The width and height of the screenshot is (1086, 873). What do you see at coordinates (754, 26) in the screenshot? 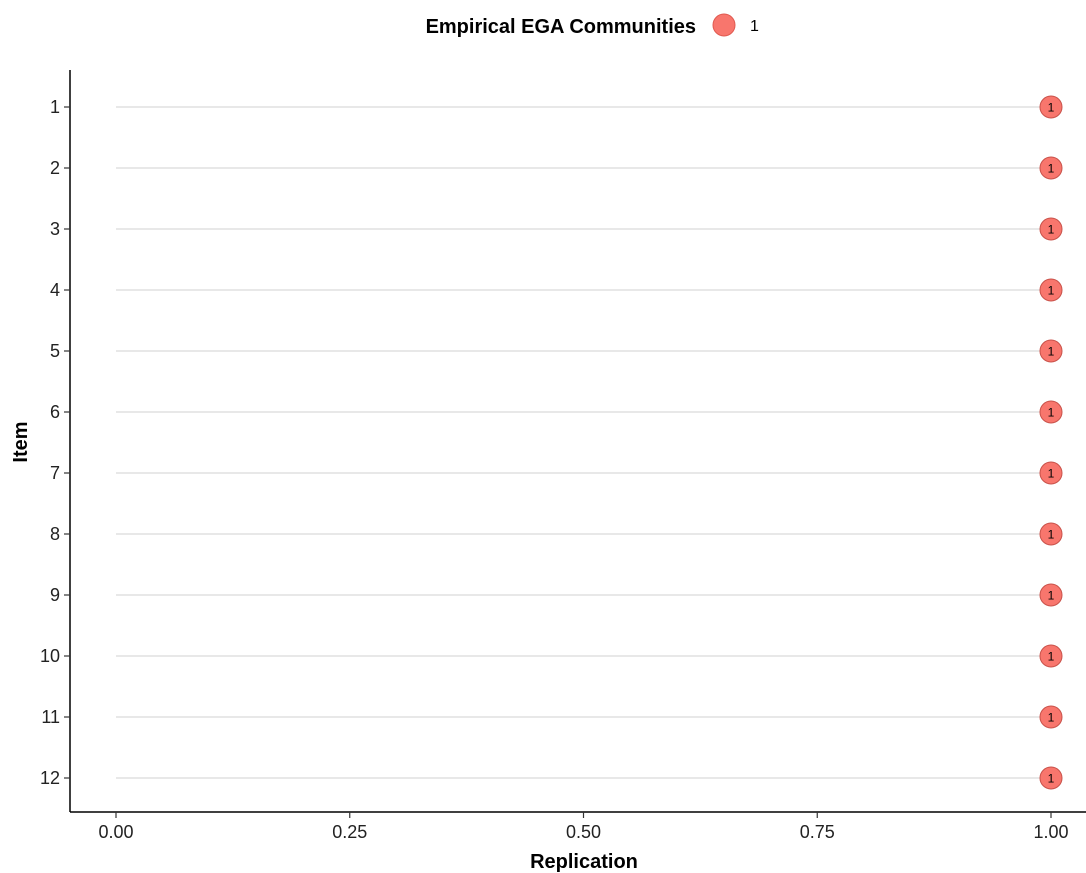
I see `legend-label: 1` at bounding box center [754, 26].